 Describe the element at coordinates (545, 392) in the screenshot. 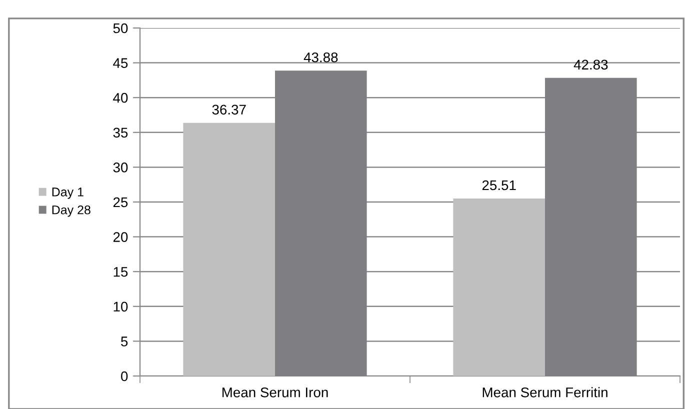

I see `x-tick-label: Mean Serum Ferritin` at that location.